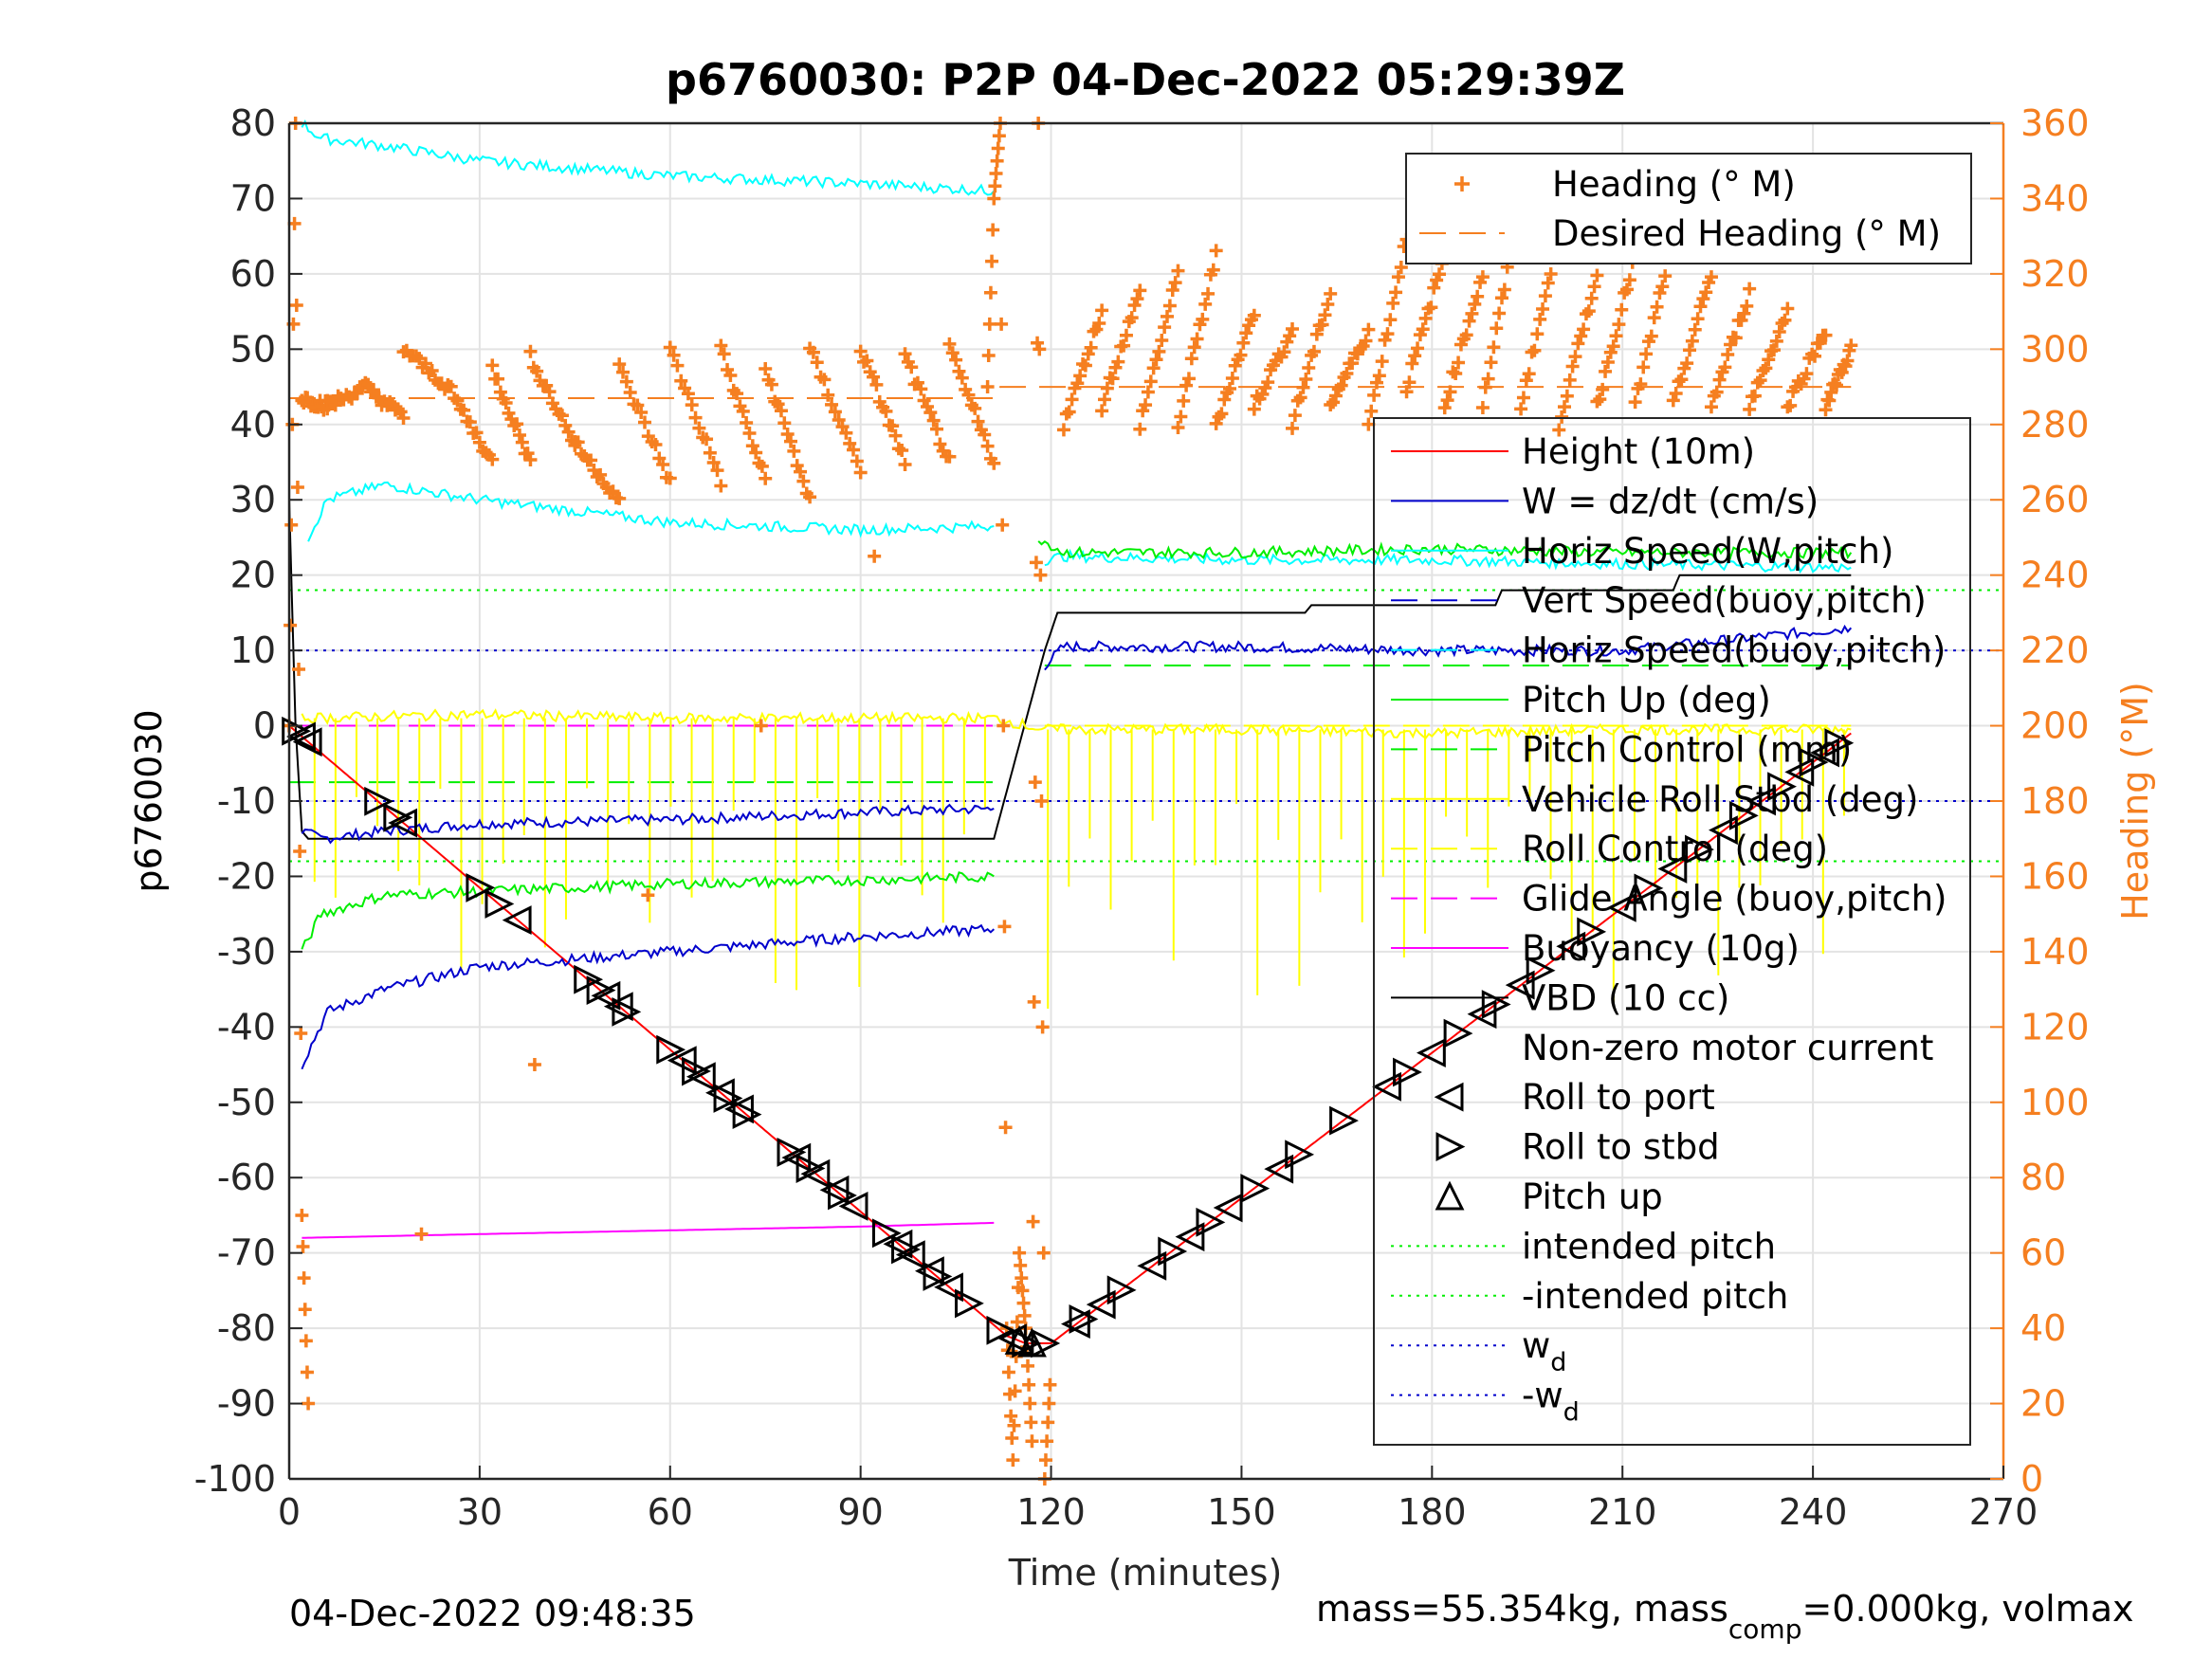 This screenshot has height=1659, width=2212. What do you see at coordinates (860, 1512) in the screenshot?
I see `x-tick-label: 90` at bounding box center [860, 1512].